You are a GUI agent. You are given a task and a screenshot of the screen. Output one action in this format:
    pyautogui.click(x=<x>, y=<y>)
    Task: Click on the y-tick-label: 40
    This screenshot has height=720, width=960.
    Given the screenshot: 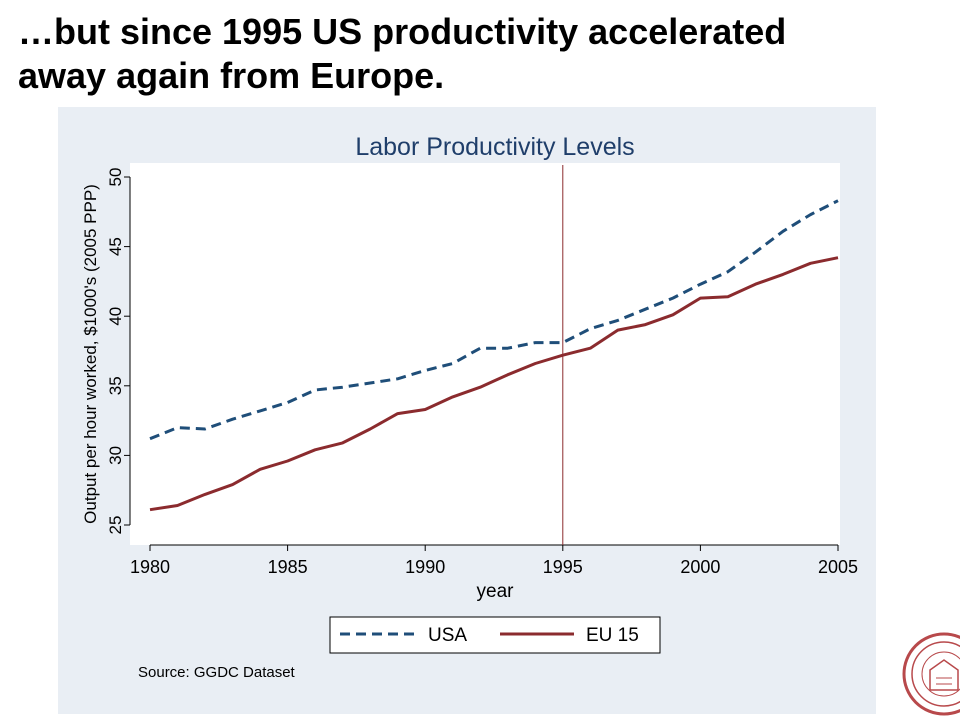 What is the action you would take?
    pyautogui.click(x=115, y=316)
    